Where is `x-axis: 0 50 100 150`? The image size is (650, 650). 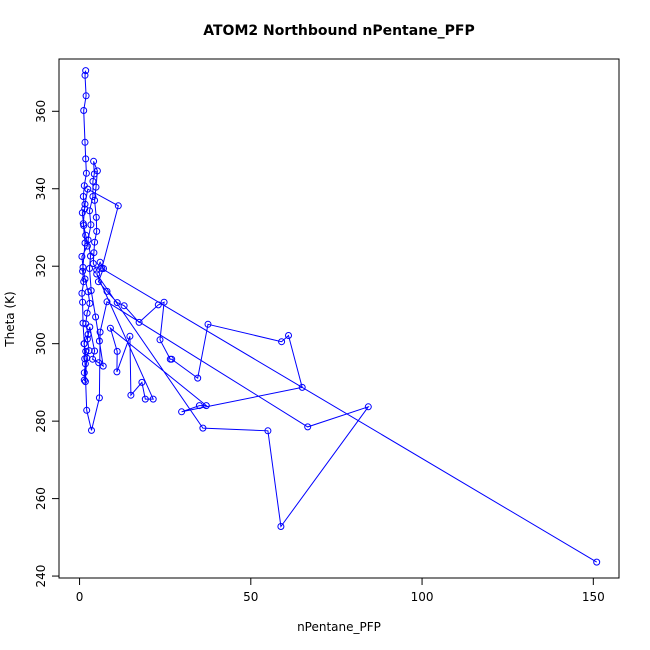
x-axis: 0 50 100 150 is located at coordinates (340, 590).